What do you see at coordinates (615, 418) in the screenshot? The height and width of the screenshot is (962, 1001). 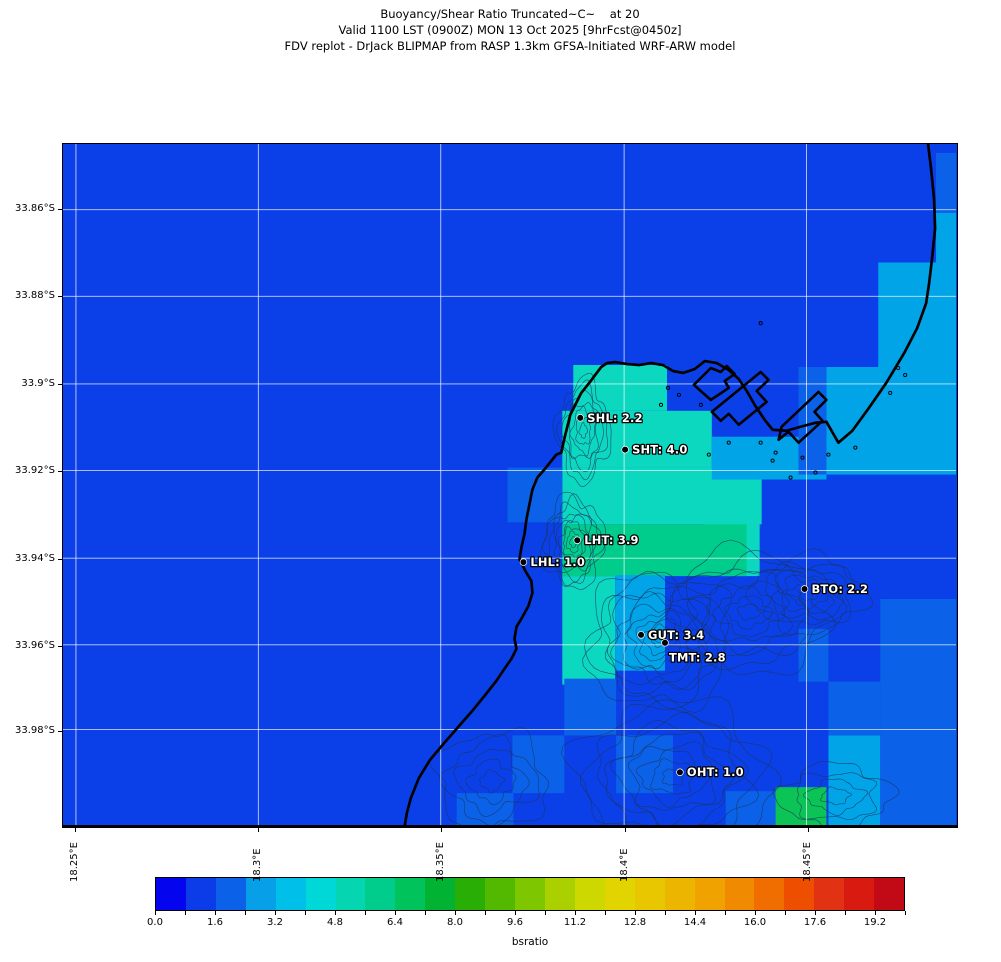 I see `station-label-SHL: SHL: 2.2` at bounding box center [615, 418].